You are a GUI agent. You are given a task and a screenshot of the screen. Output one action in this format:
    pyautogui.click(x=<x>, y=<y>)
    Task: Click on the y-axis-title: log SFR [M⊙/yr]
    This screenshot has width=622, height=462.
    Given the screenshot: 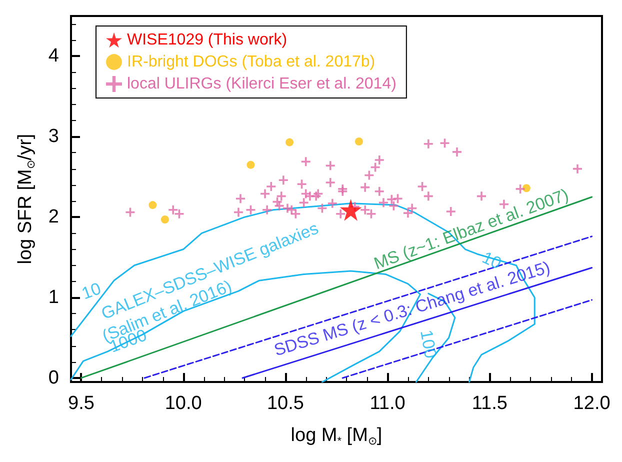 What is the action you would take?
    pyautogui.click(x=26, y=199)
    